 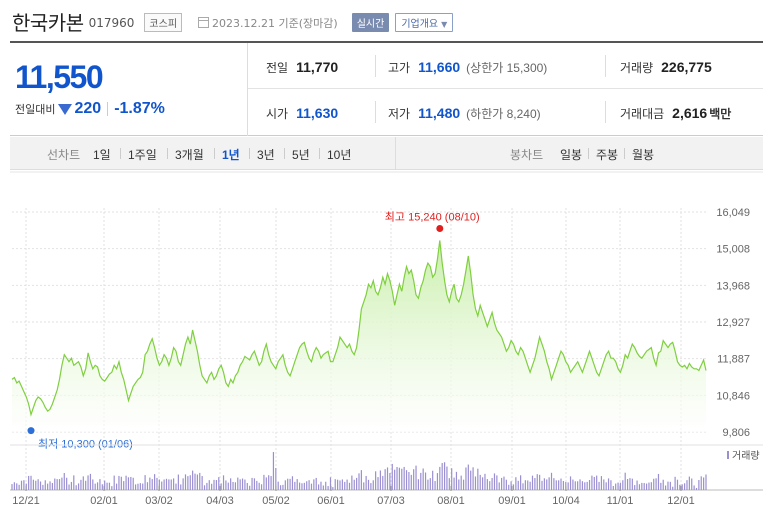 I want to click on period-1y: 1년, so click(x=231, y=155).